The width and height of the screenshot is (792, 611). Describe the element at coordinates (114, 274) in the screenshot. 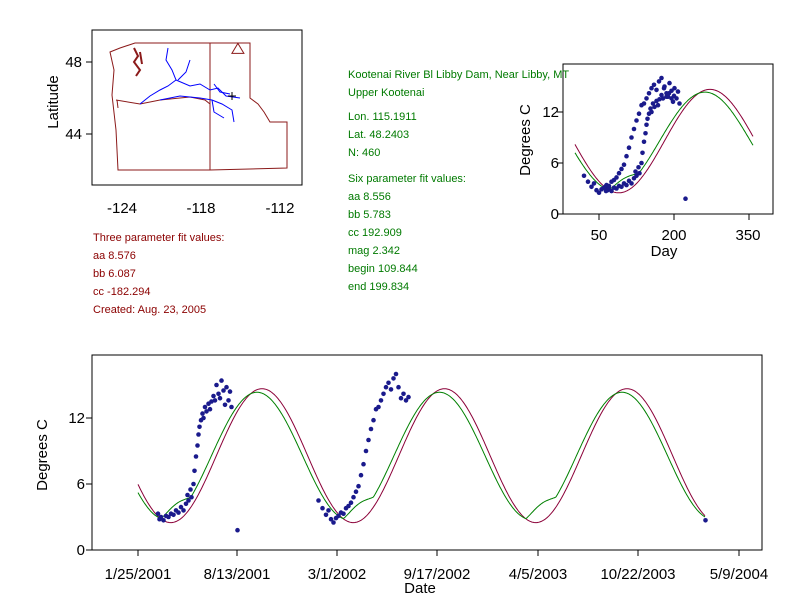

I see `three-param-bb: bb 6.087` at that location.